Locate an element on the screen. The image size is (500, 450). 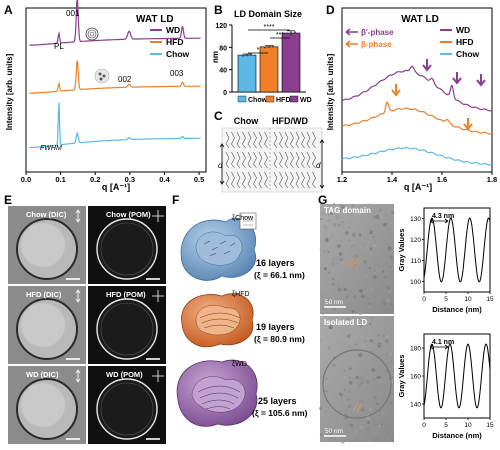
panel-a-legend-hfd: HFD is located at coordinates (174, 42).